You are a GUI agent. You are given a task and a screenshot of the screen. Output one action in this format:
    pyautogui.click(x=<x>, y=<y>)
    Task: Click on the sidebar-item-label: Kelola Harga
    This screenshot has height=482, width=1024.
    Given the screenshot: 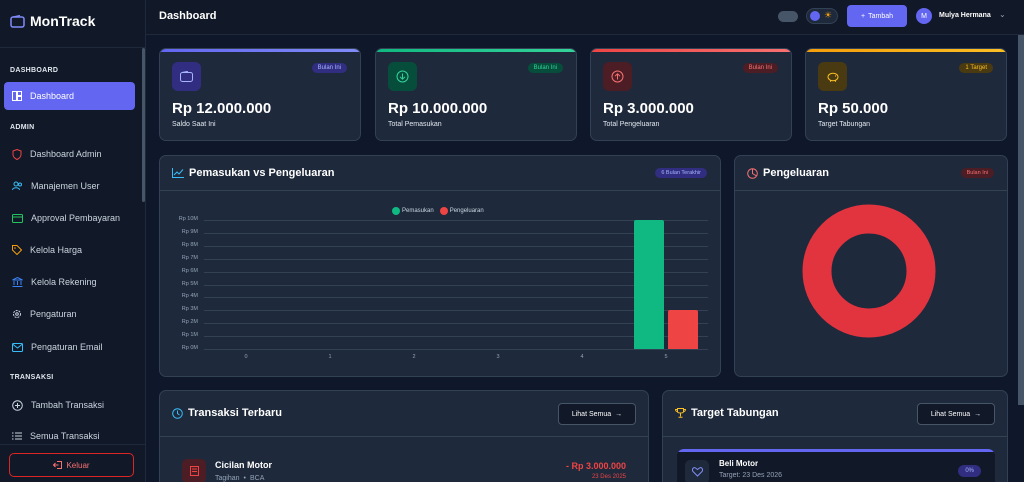 What is the action you would take?
    pyautogui.click(x=56, y=250)
    